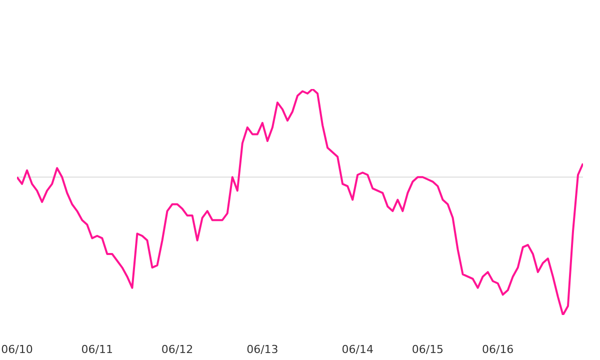  I want to click on x-tick-label: 06/12, so click(177, 349).